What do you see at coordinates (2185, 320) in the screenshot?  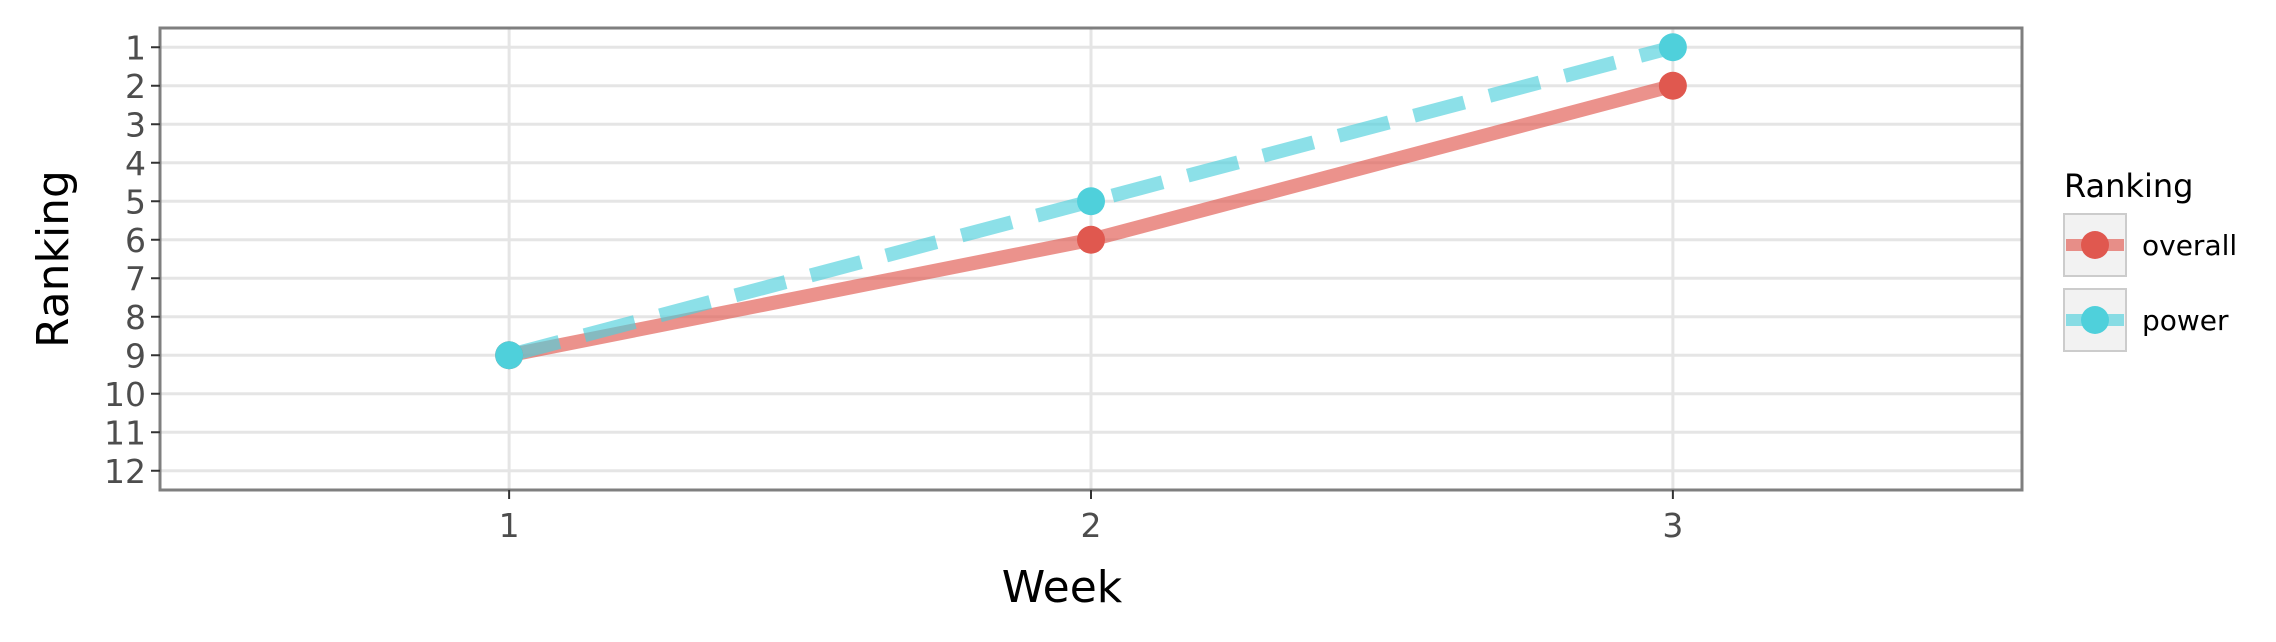 I see `legend-label-power: power` at bounding box center [2185, 320].